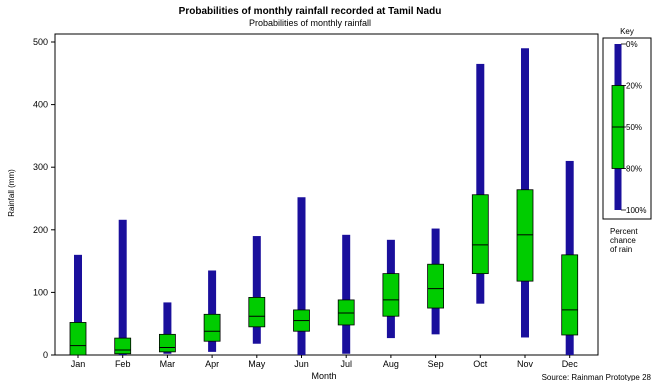  I want to click on month-group-jan, so click(78, 305).